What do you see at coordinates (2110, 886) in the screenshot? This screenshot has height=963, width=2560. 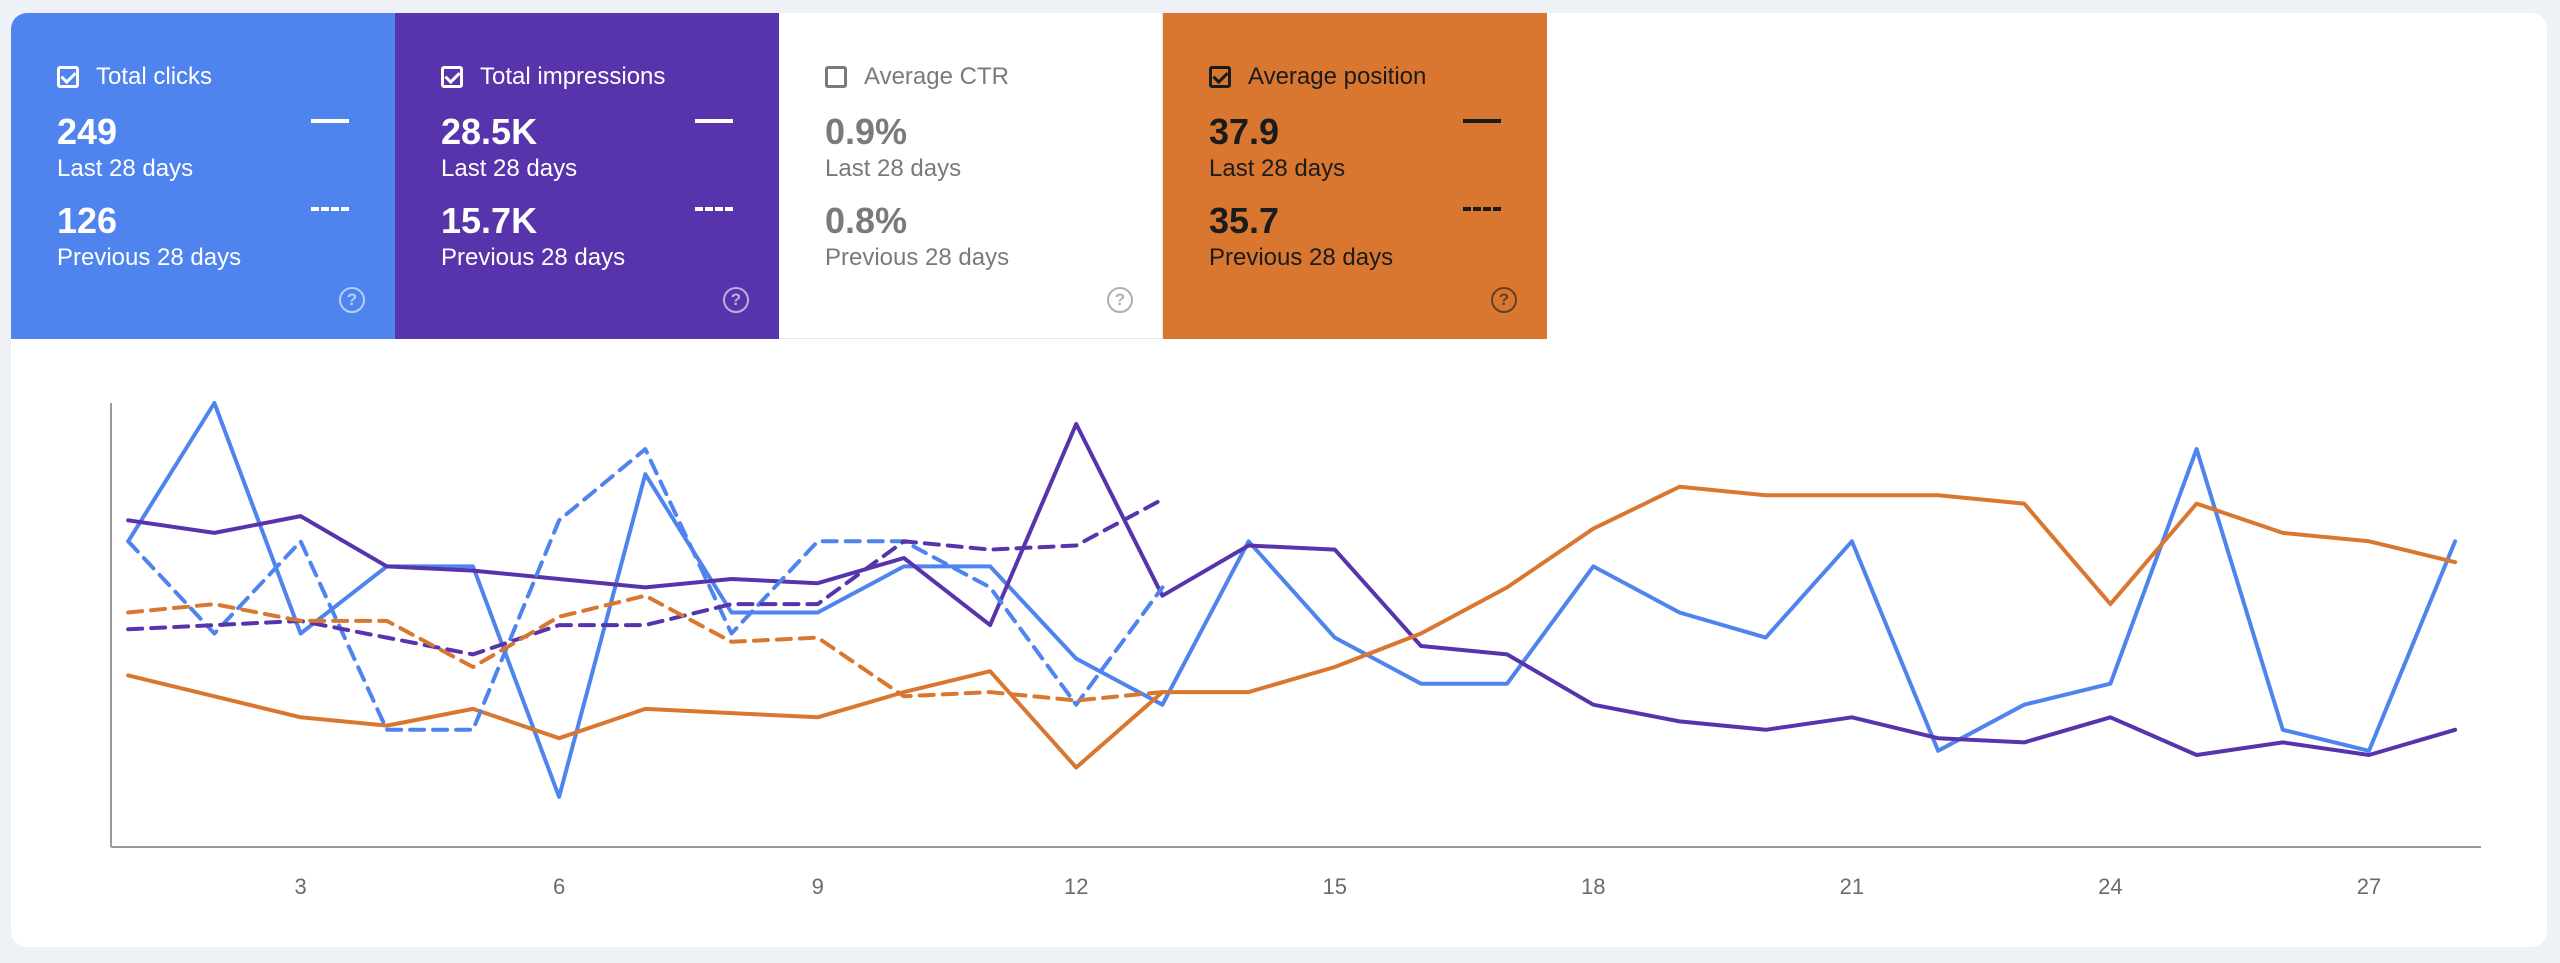 I see `x-tick-label: 24` at bounding box center [2110, 886].